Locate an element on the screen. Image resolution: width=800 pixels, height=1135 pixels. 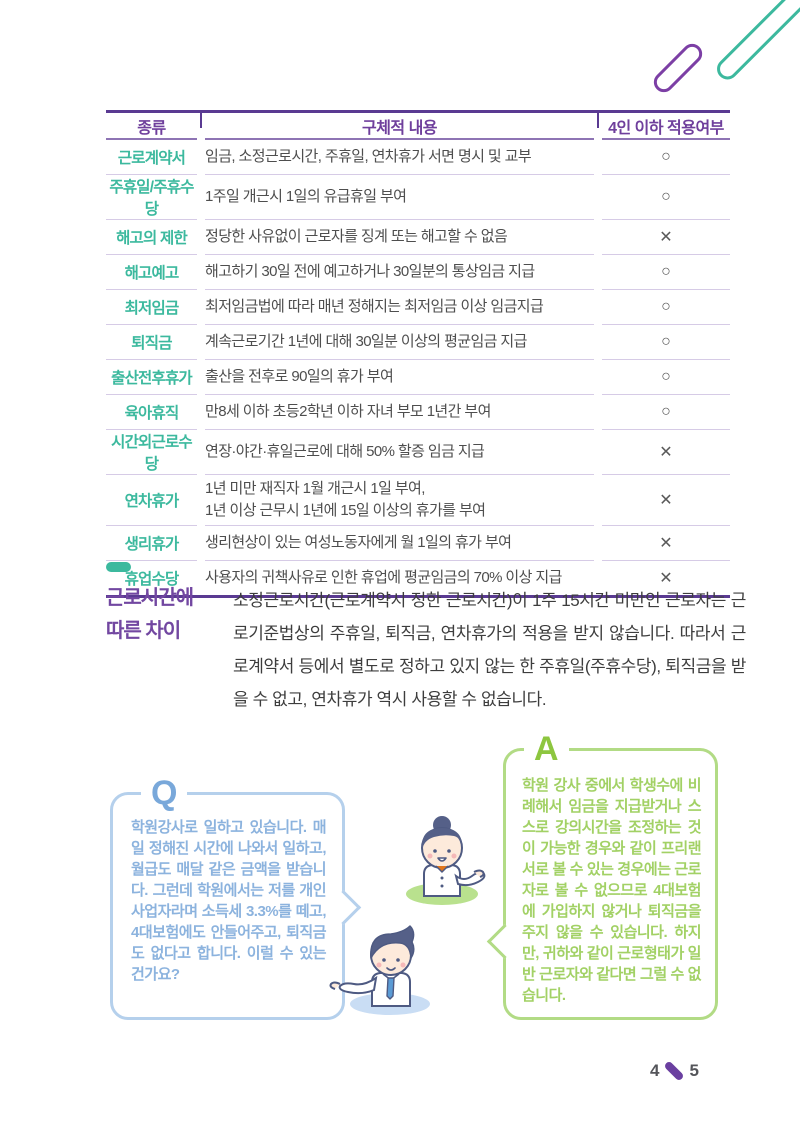
table-row: 해고예고 해고하기 30일 전에 예고하거나 30일분의 통상임금 지급 ○ is located at coordinates (418, 272).